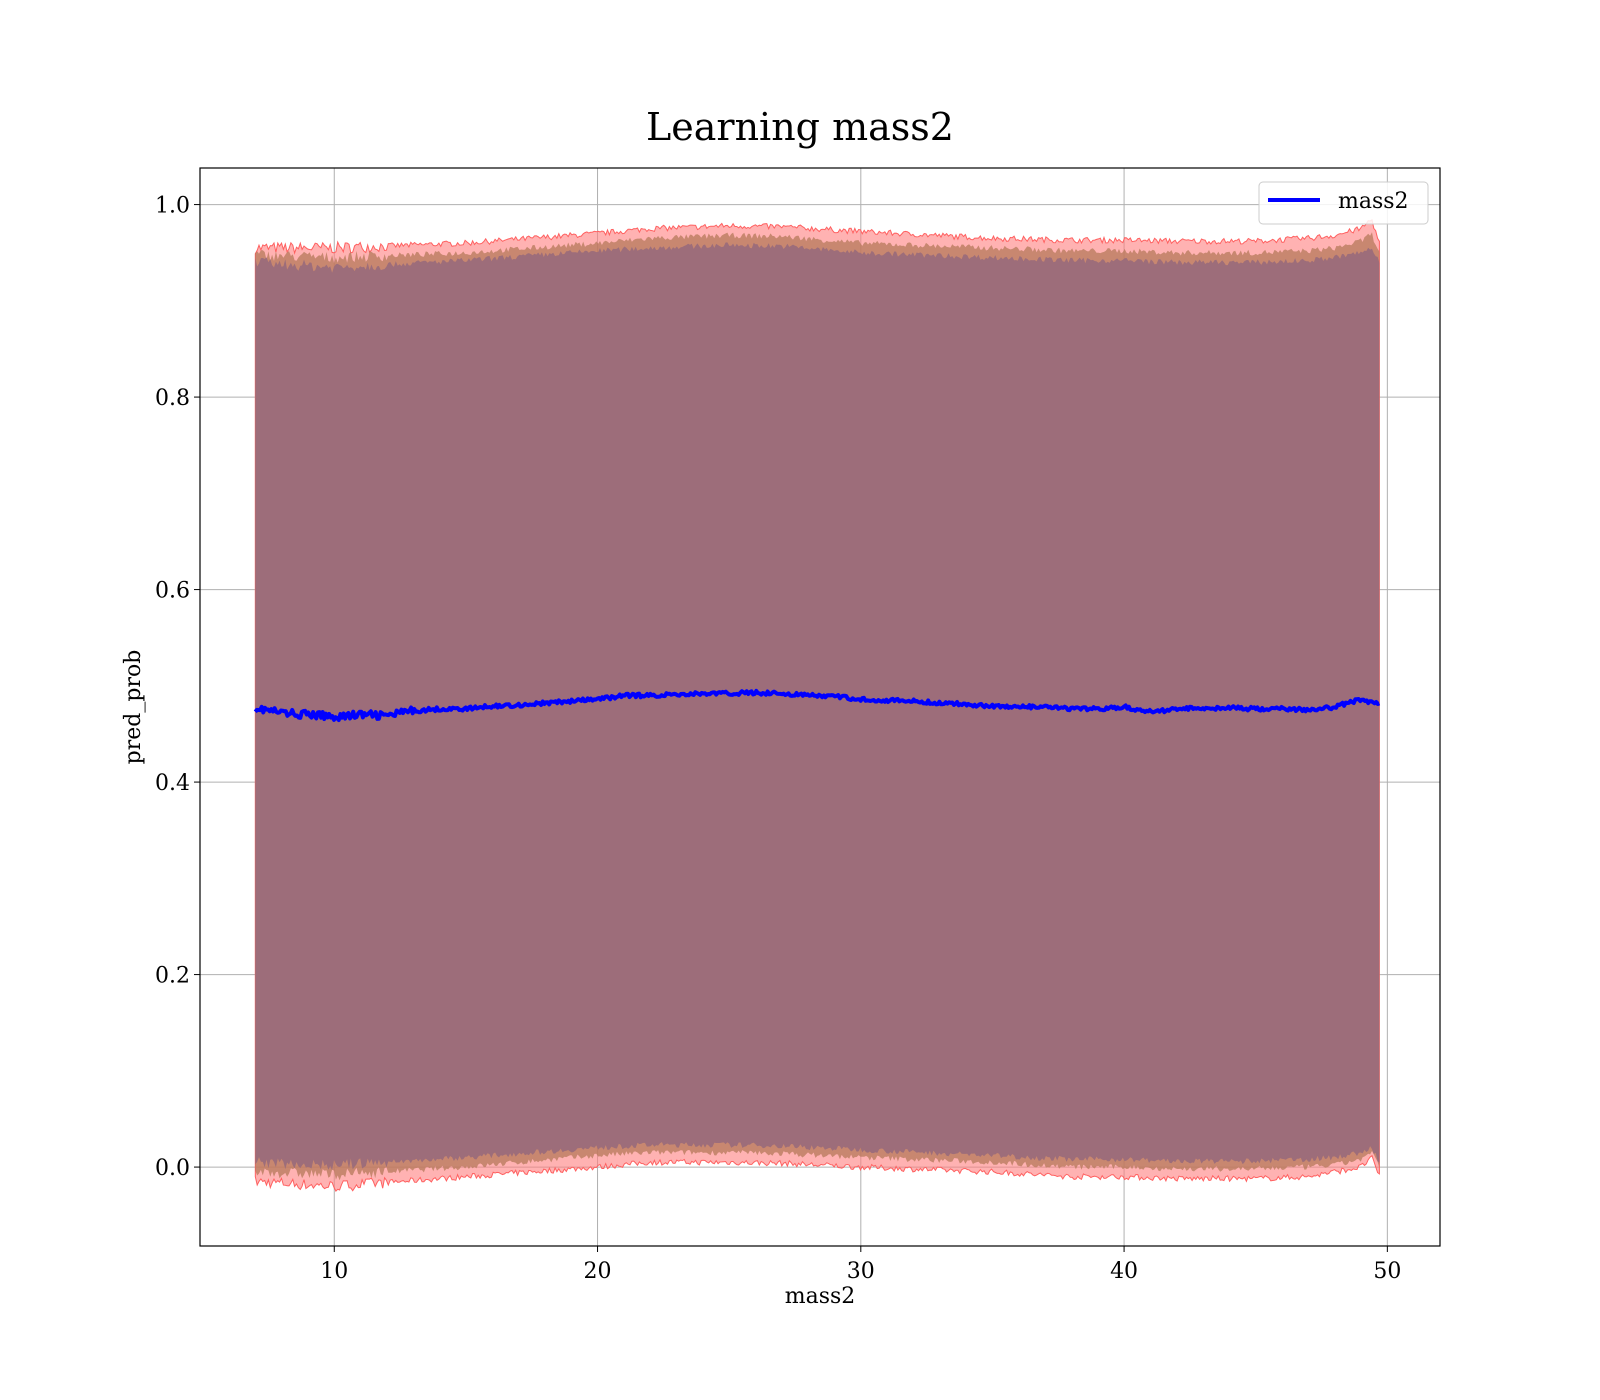 This screenshot has width=1600, height=1400. I want to click on y-tick-label-1: 0.2, so click(172, 976).